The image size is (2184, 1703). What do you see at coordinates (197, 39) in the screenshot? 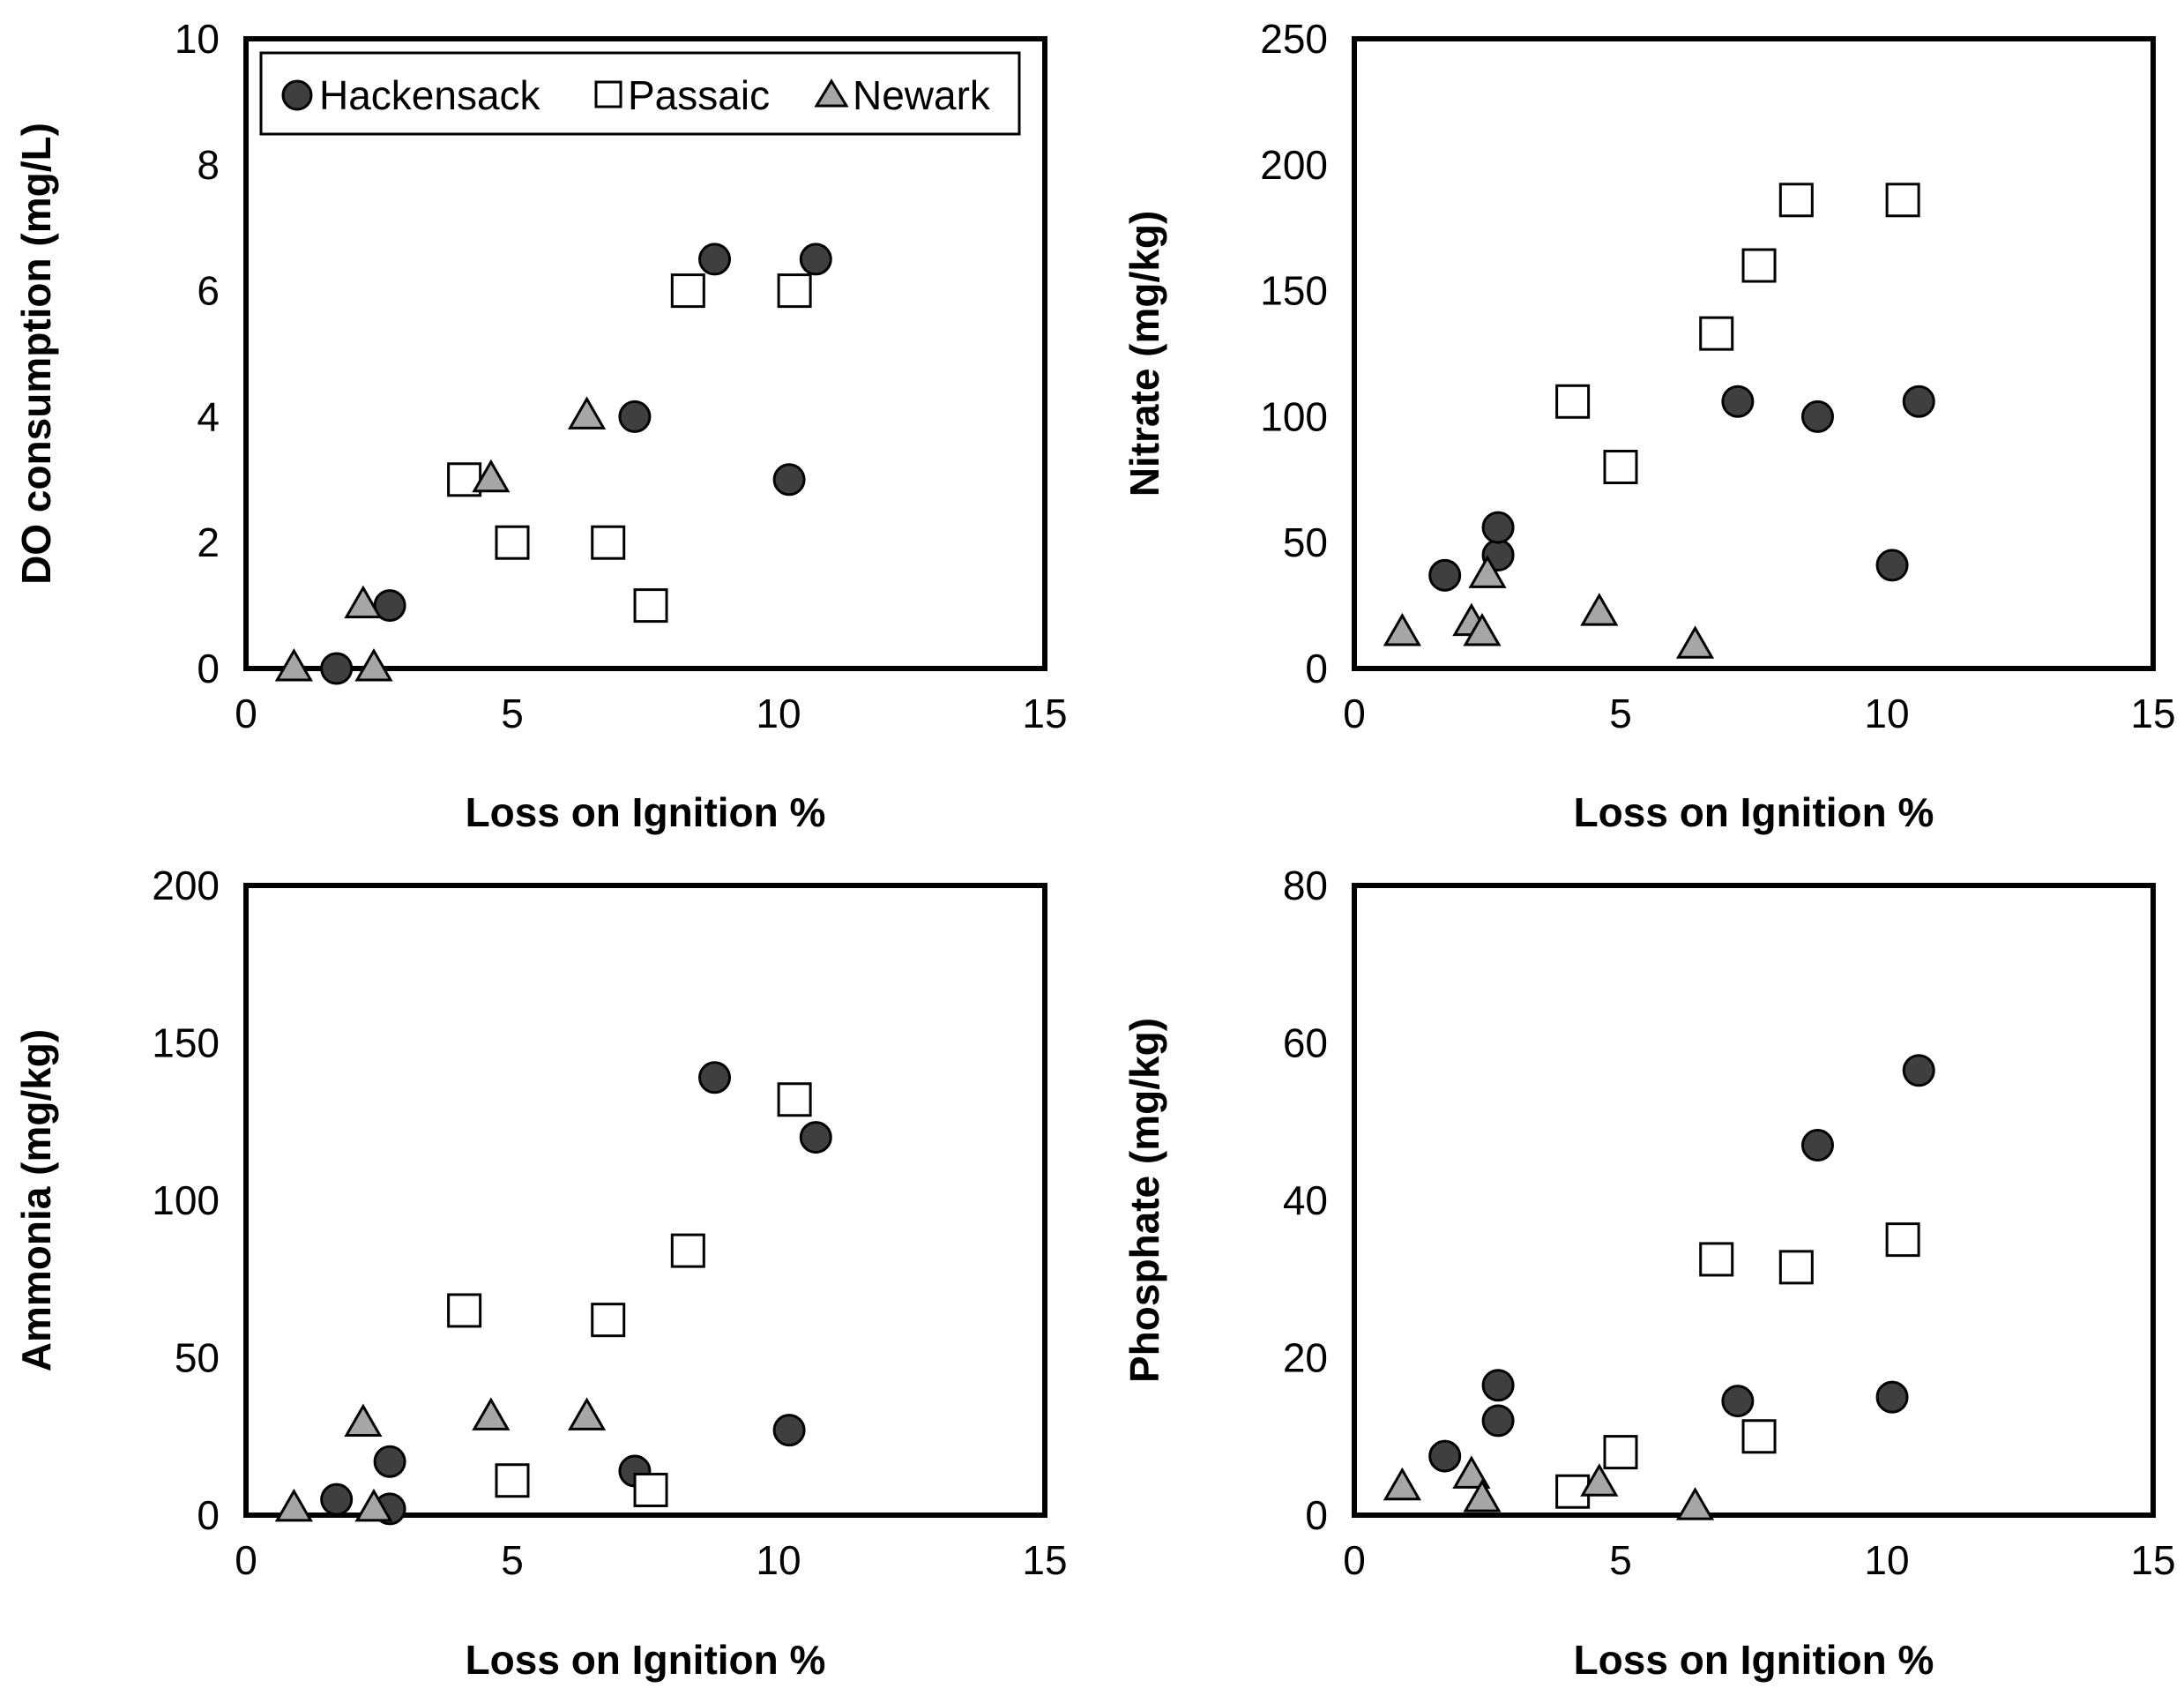
I see `y-tick-label: 10` at bounding box center [197, 39].